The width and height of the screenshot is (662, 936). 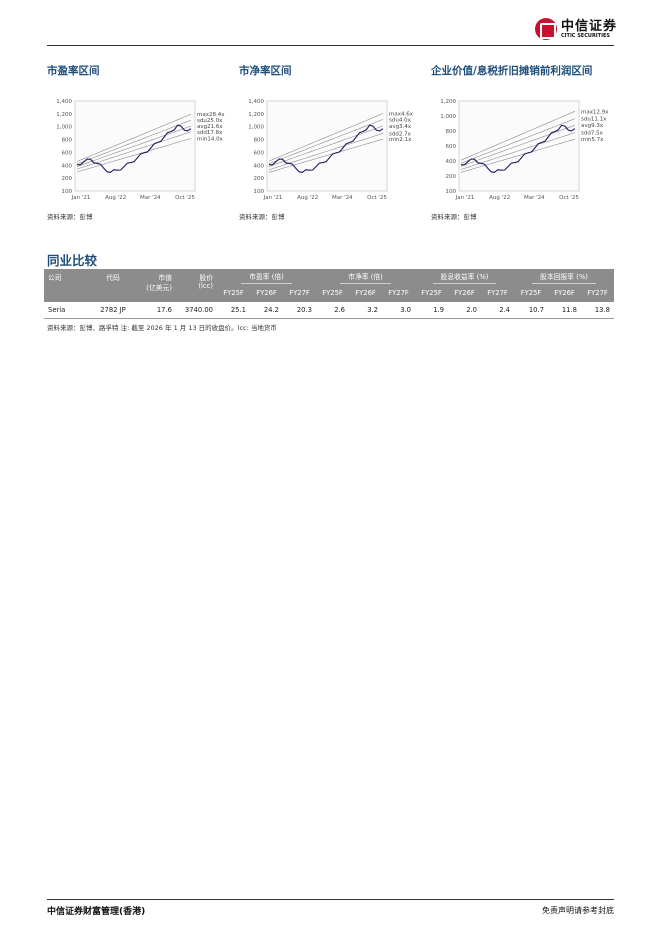 What do you see at coordinates (400, 140) in the screenshot?
I see `band-label: min2.1x` at bounding box center [400, 140].